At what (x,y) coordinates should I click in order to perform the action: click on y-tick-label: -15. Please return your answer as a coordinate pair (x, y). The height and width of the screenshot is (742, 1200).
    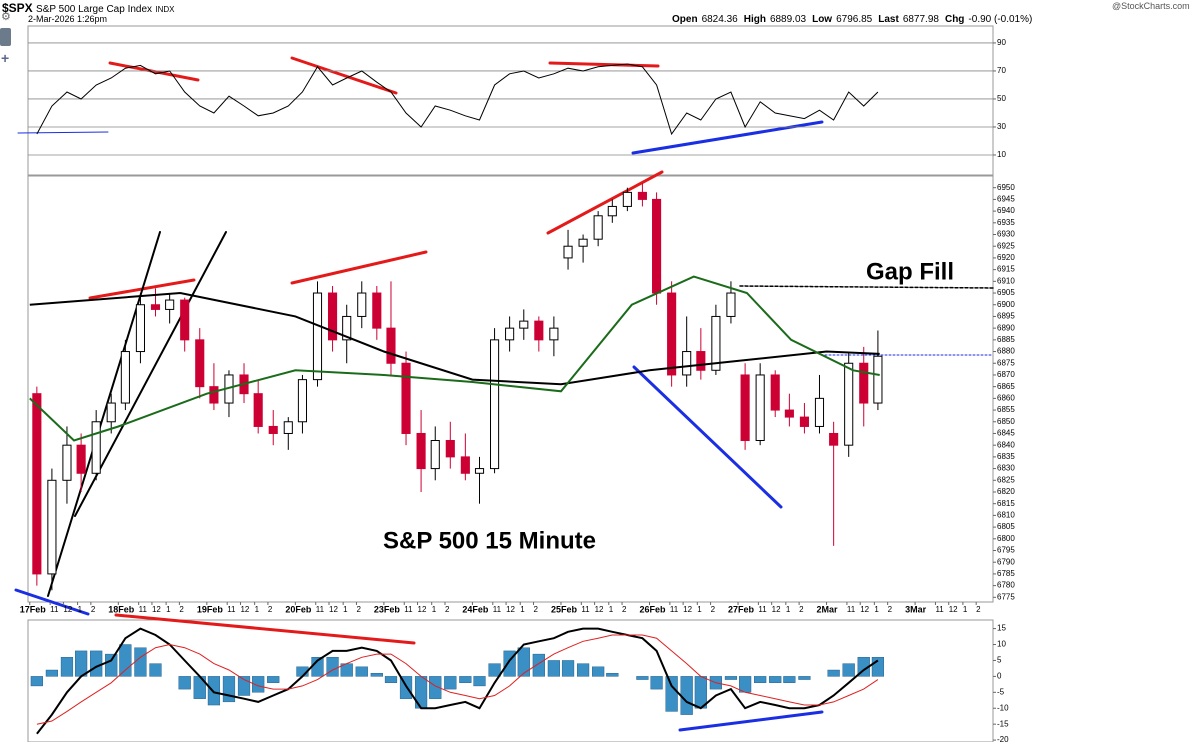
    Looking at the image, I should click on (1003, 723).